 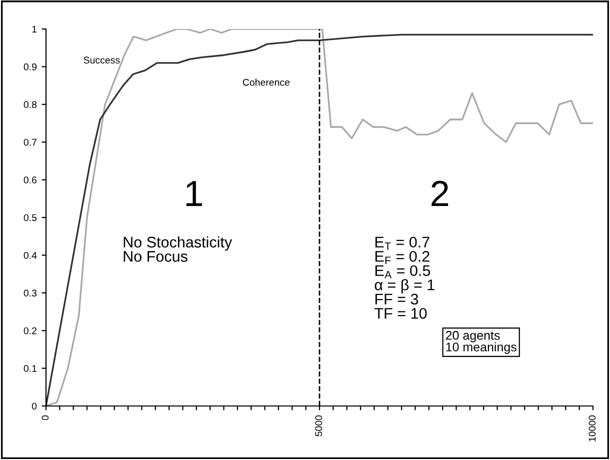 What do you see at coordinates (318, 425) in the screenshot?
I see `x-tick-label: 5000` at bounding box center [318, 425].